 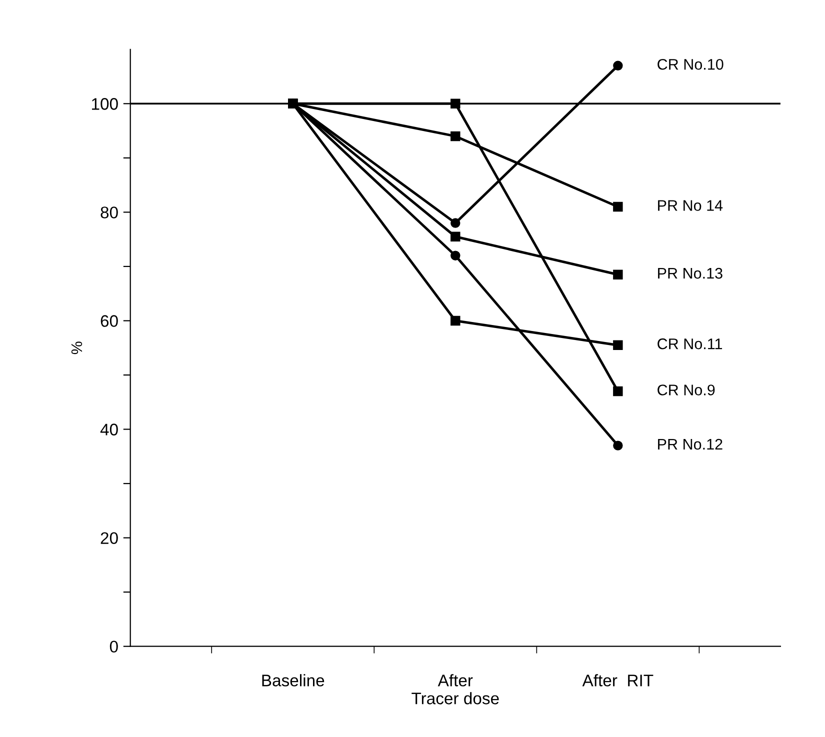 What do you see at coordinates (618, 680) in the screenshot?
I see `x-tick-label: After RIT` at bounding box center [618, 680].